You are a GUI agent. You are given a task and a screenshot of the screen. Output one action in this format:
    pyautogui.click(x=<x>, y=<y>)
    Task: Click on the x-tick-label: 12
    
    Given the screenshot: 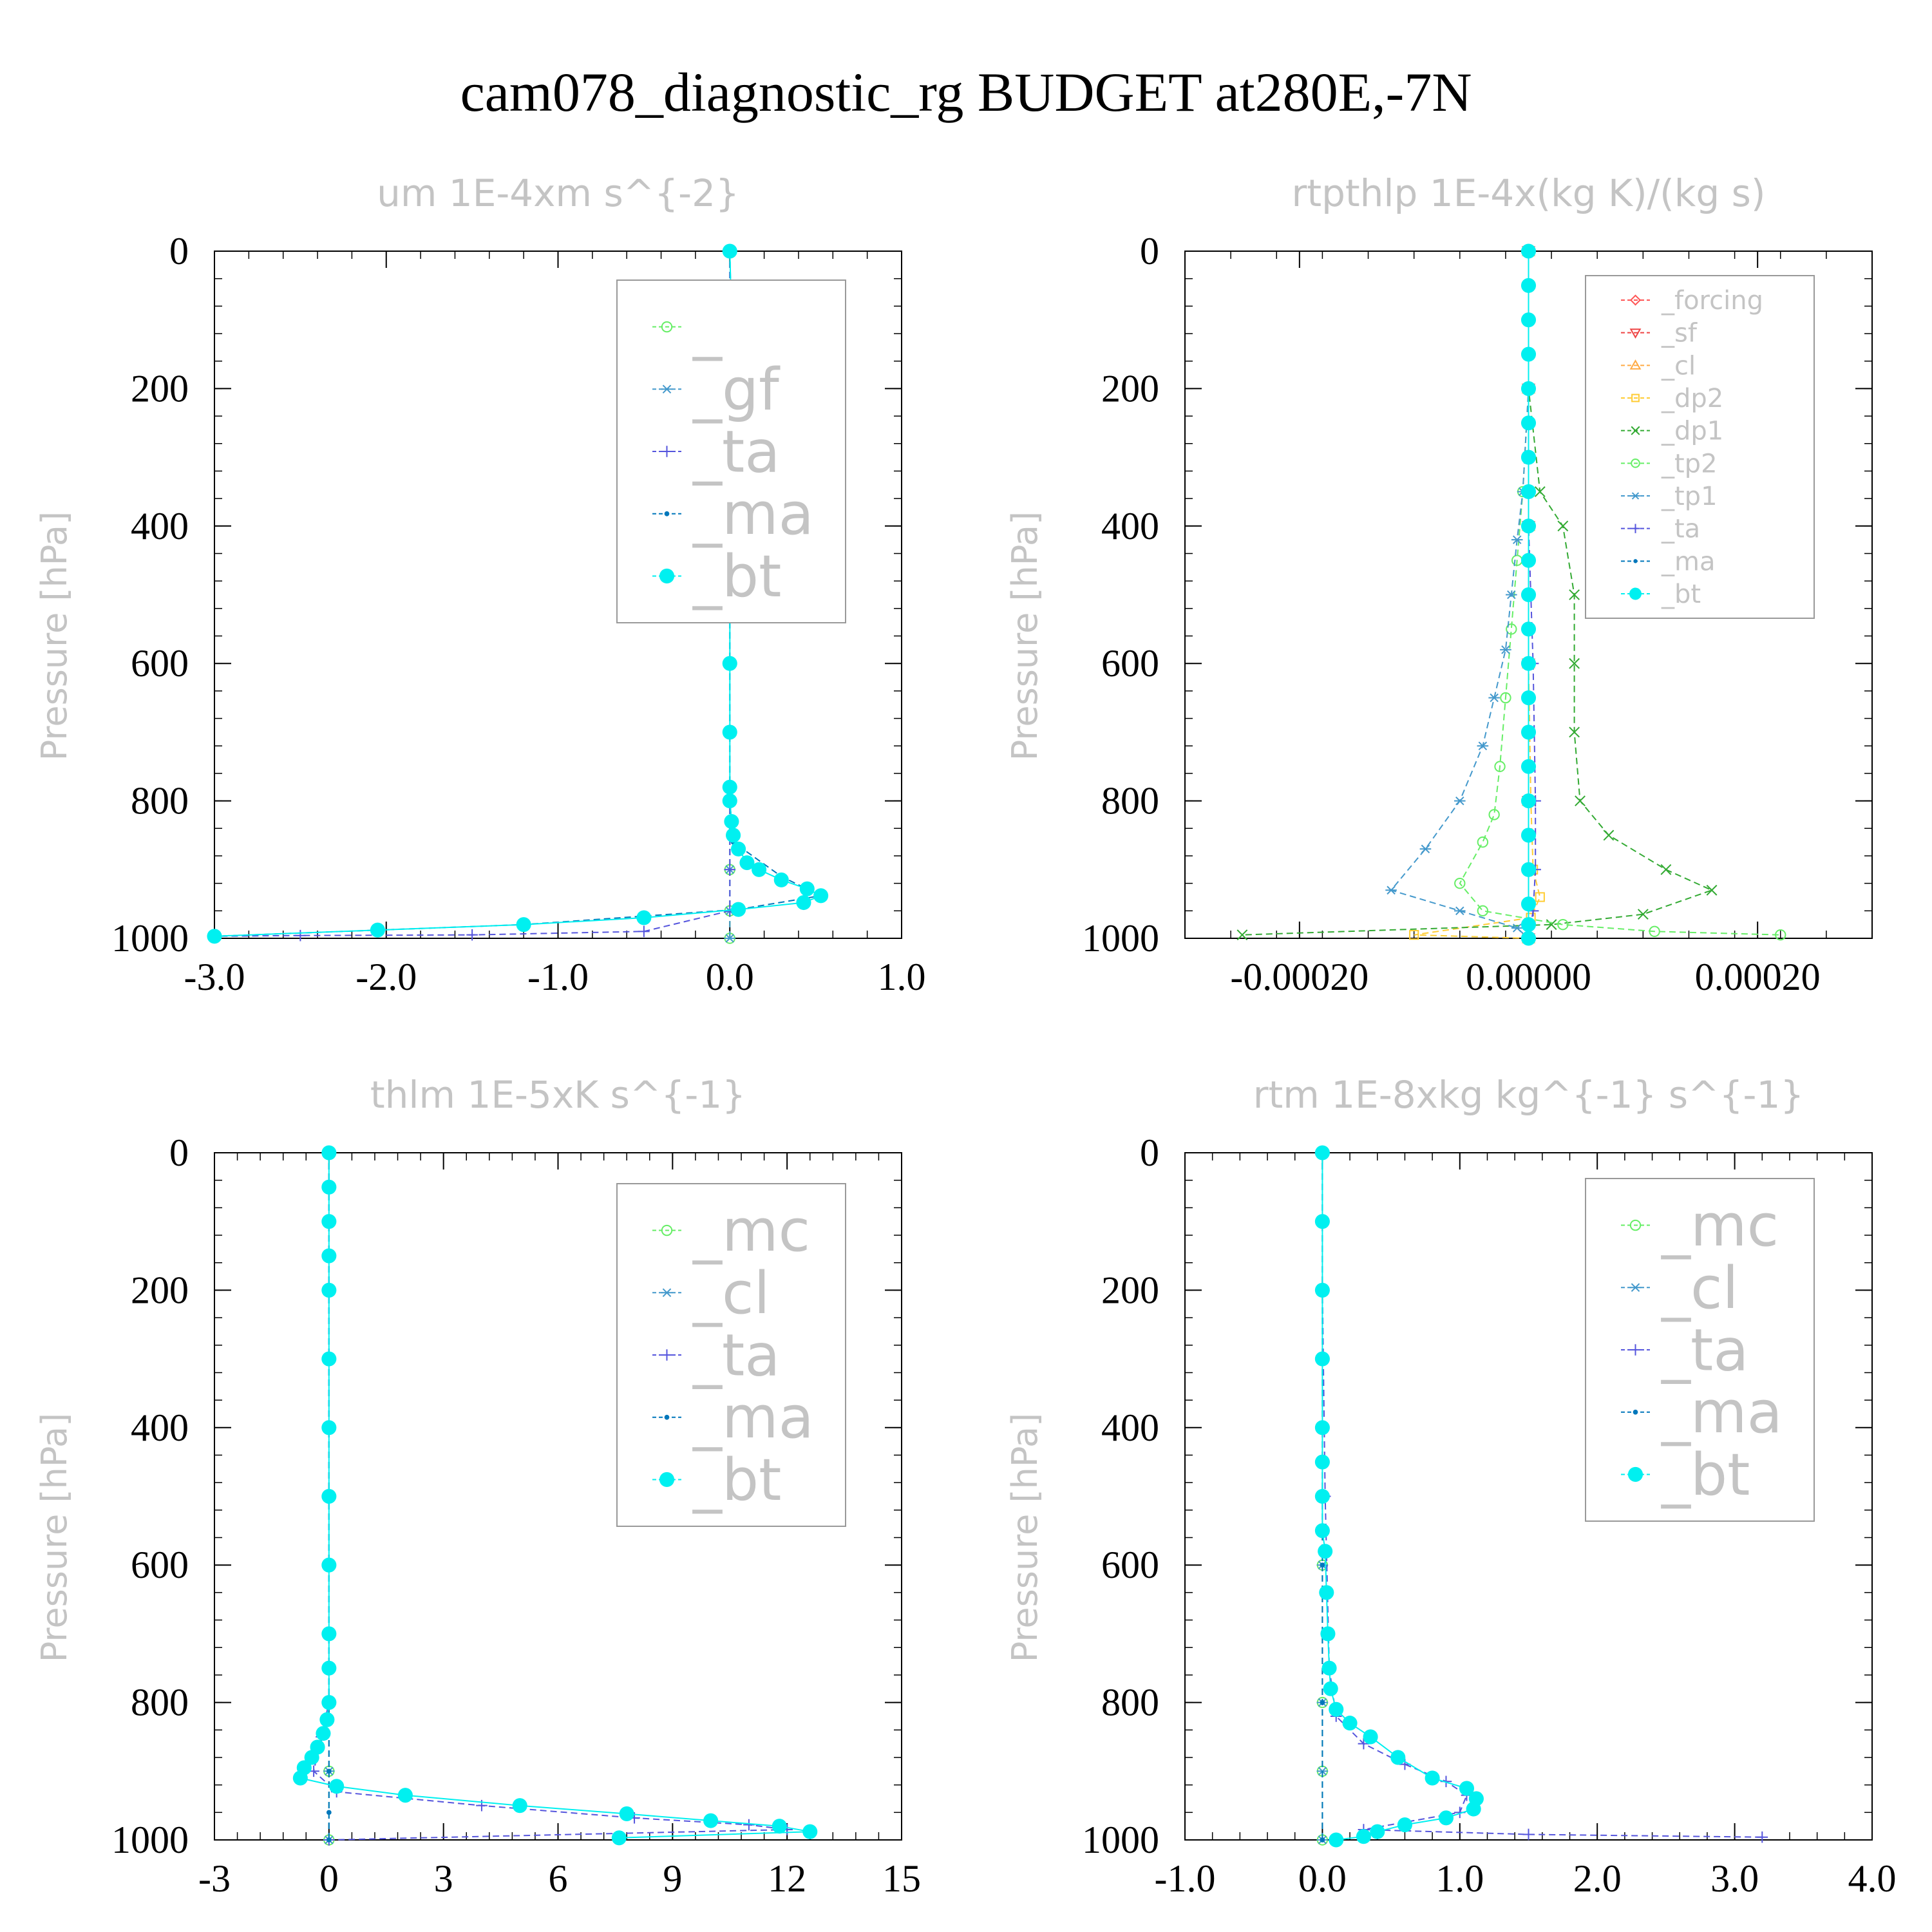 What is the action you would take?
    pyautogui.click(x=787, y=1878)
    